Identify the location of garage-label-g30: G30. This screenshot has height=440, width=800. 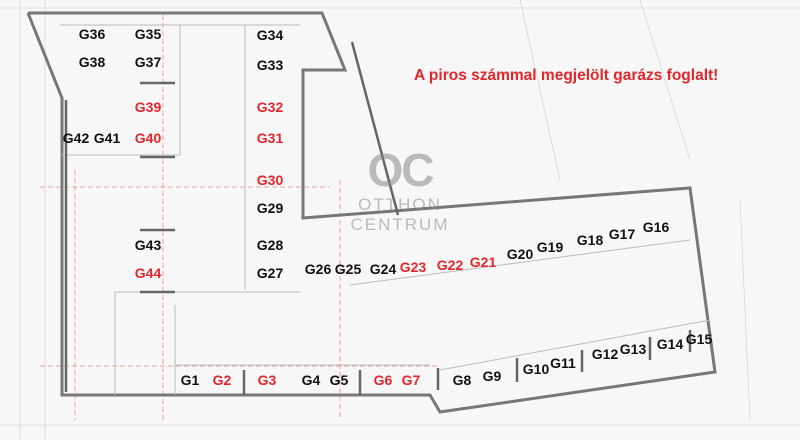
(270, 180).